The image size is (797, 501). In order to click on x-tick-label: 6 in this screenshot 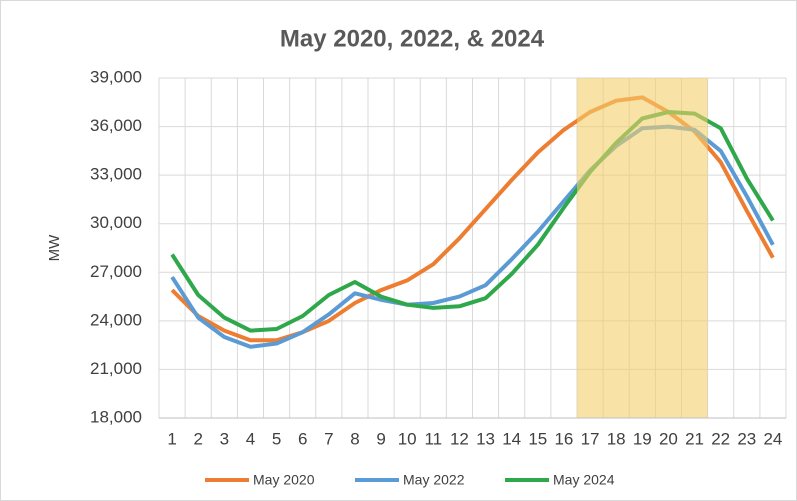, I will do `click(302, 438)`.